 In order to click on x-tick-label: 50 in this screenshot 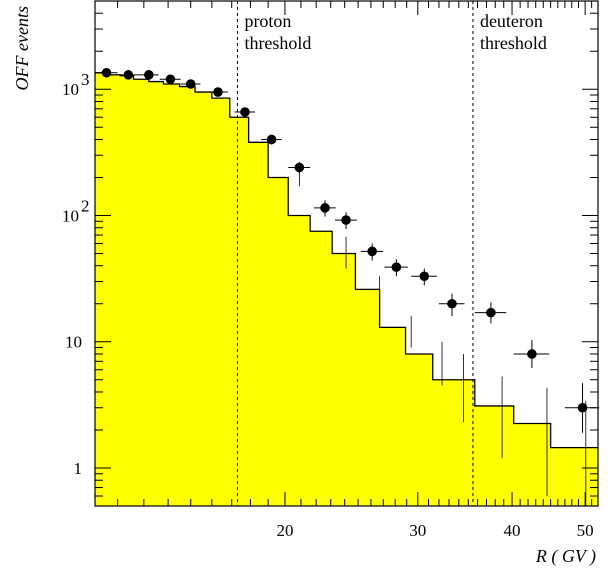, I will do `click(585, 530)`.